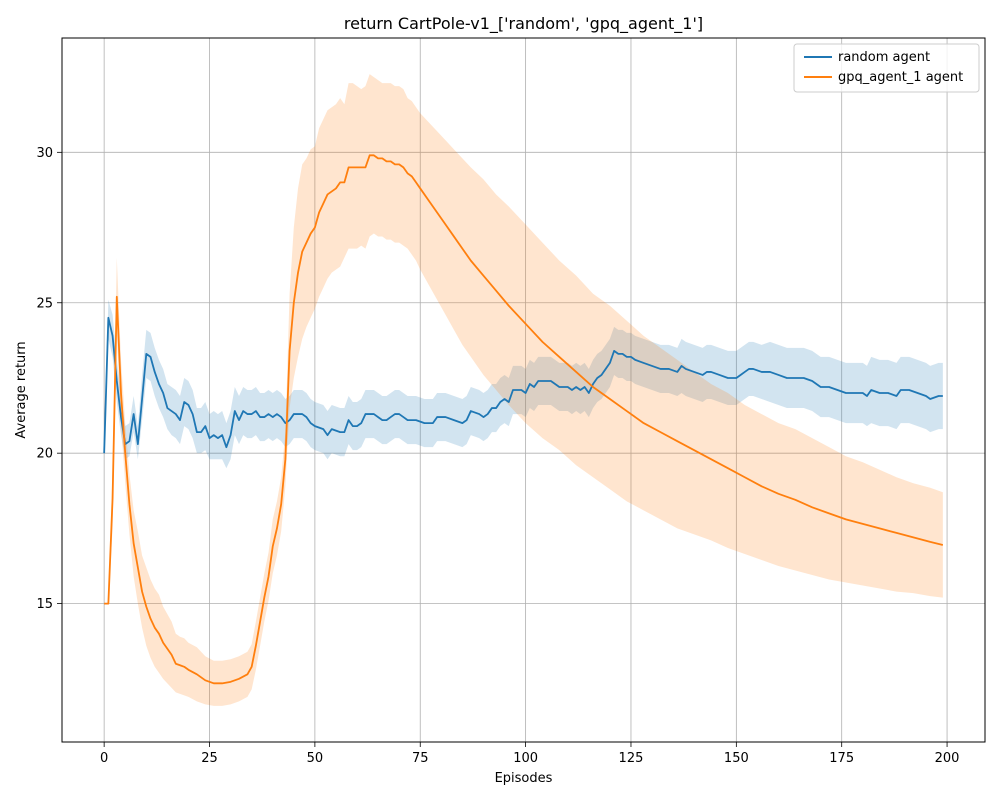  Describe the element at coordinates (209, 758) in the screenshot. I see `x-tick-label: 25` at that location.